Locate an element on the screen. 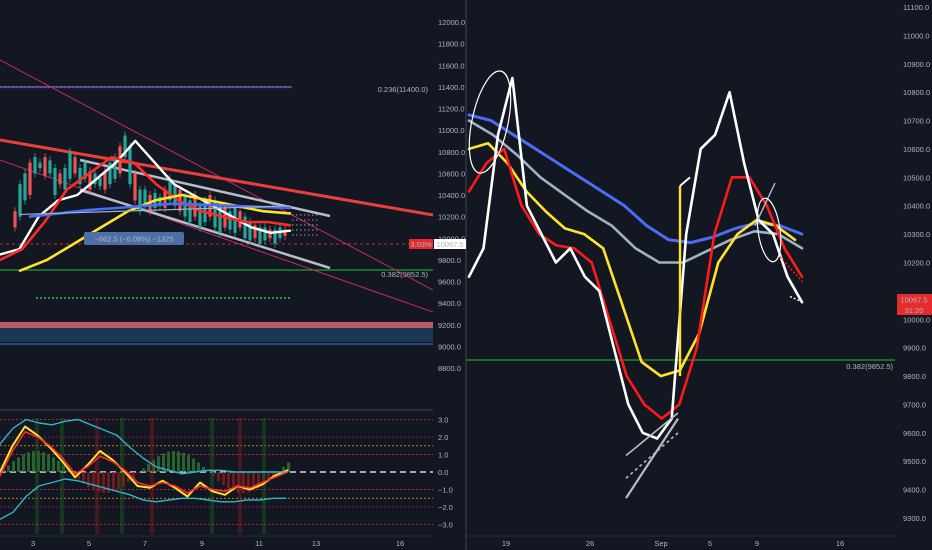 The image size is (932, 550). y-tick-label: 10400.0 is located at coordinates (451, 195).